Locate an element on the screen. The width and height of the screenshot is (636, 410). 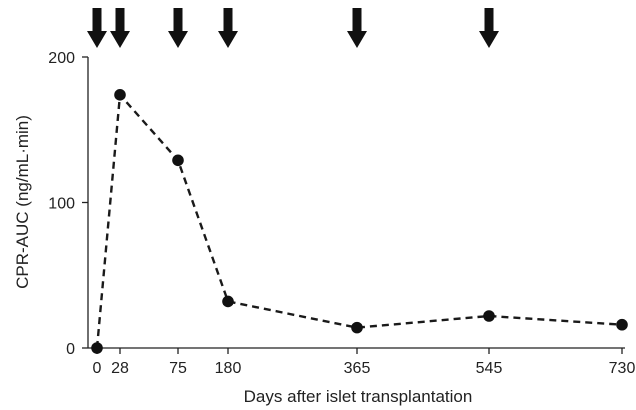
y-ticks: 0 100 200 is located at coordinates (68, 204).